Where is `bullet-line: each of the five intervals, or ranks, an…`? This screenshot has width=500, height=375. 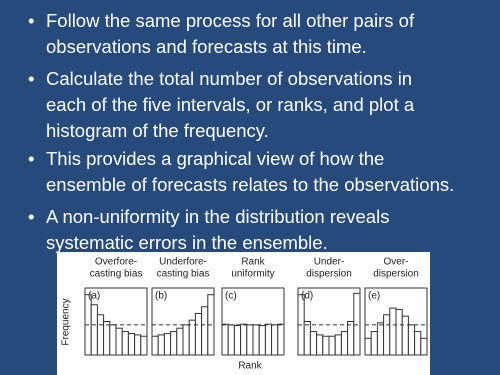
bullet-line: each of the five intervals, or ranks, an… is located at coordinates (230, 104).